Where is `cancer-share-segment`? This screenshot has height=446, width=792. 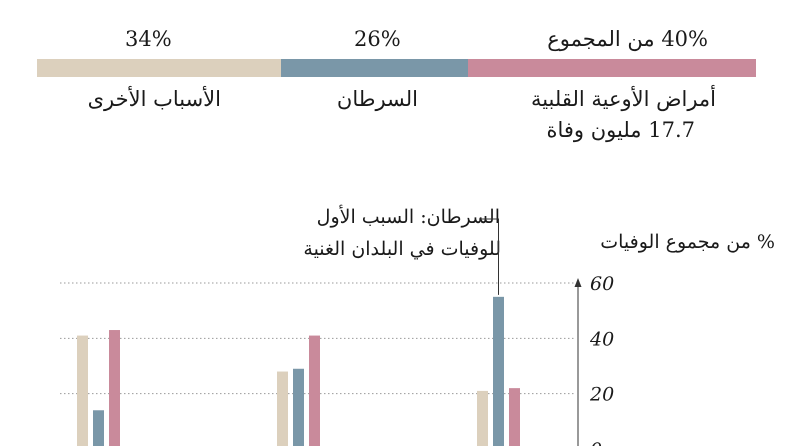
cancer-share-segment is located at coordinates (374, 68).